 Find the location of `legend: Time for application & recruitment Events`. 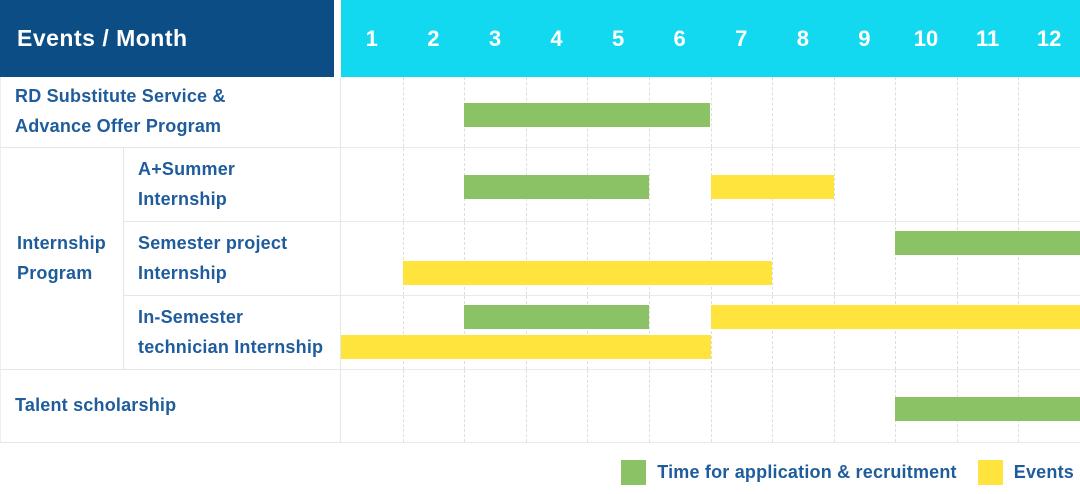

legend: Time for application & recruitment Events is located at coordinates (847, 472).